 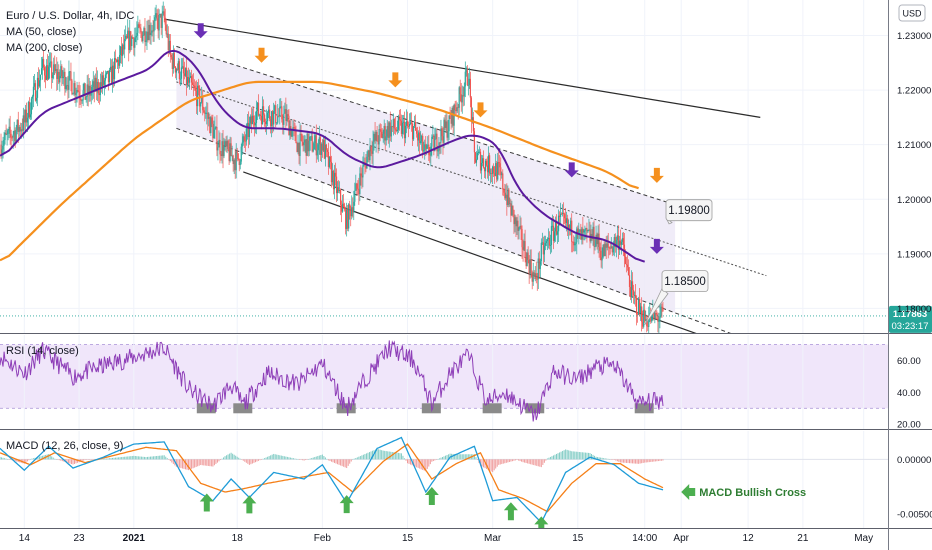 I want to click on price-tick-label: 1.21000, so click(x=914, y=145).